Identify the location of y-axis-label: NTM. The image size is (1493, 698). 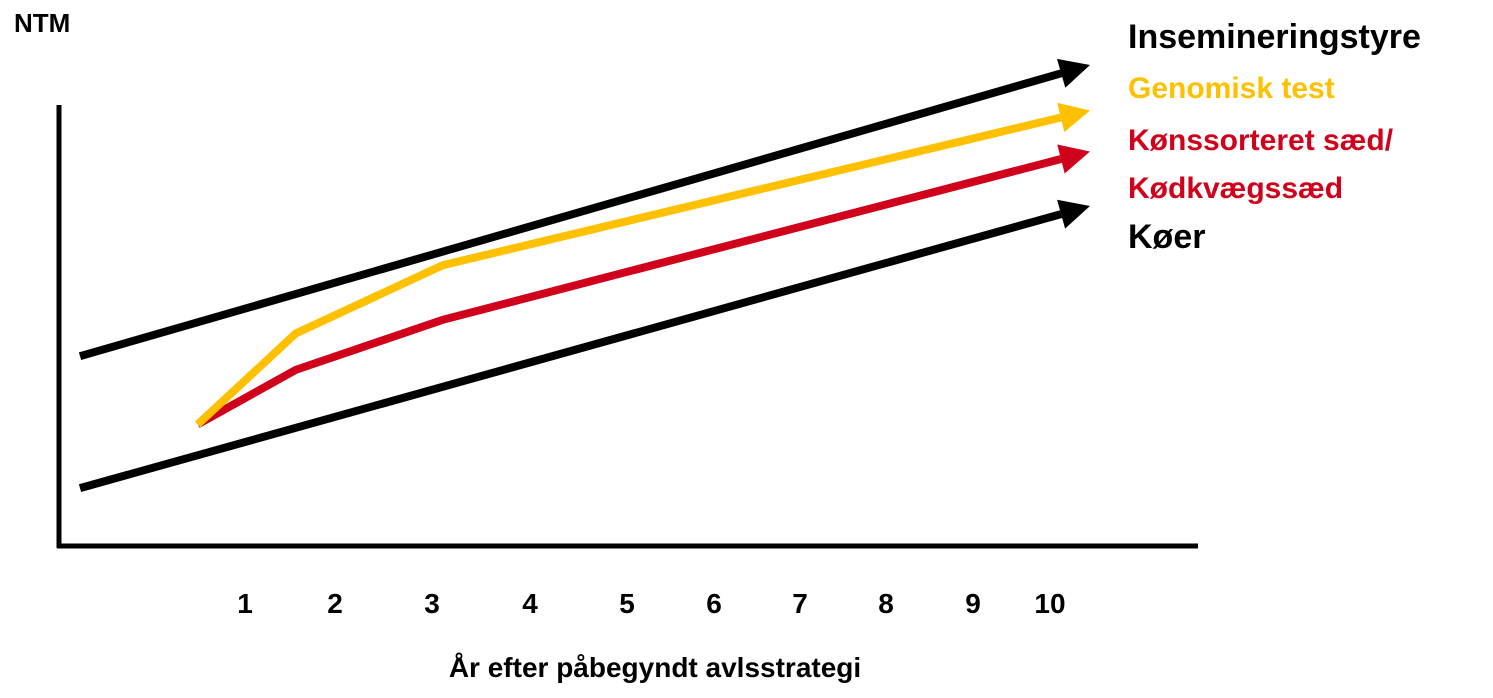
(42, 23).